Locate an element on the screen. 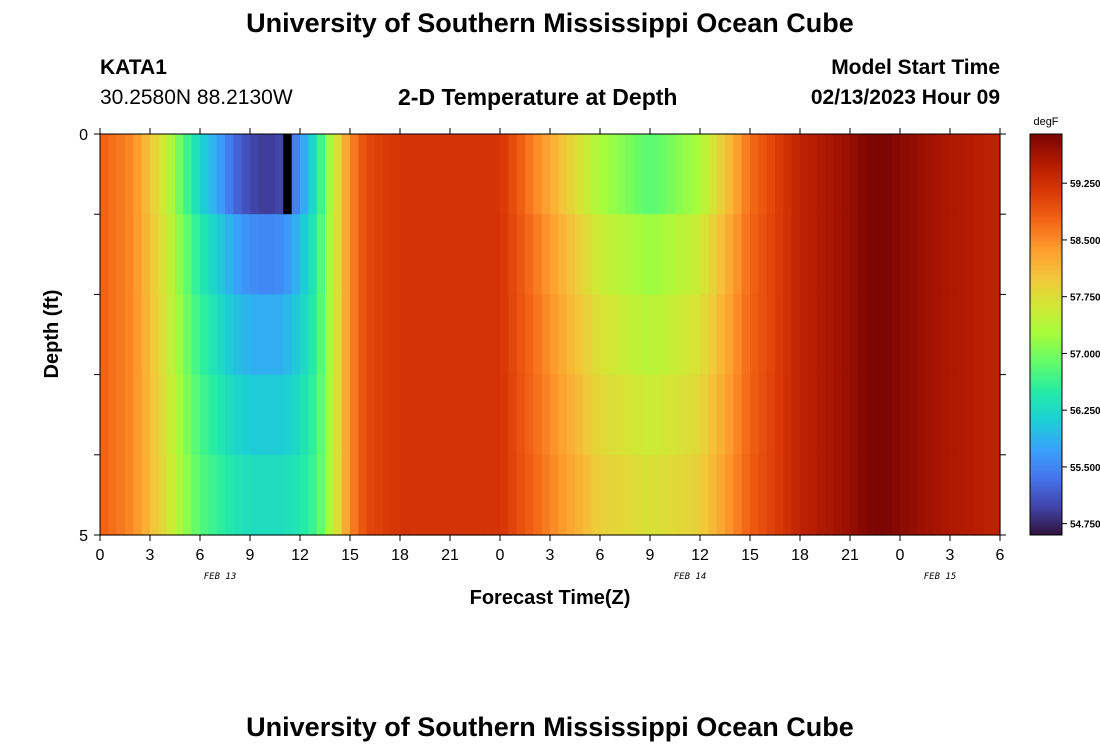  x-tick-label: 12 is located at coordinates (700, 555).